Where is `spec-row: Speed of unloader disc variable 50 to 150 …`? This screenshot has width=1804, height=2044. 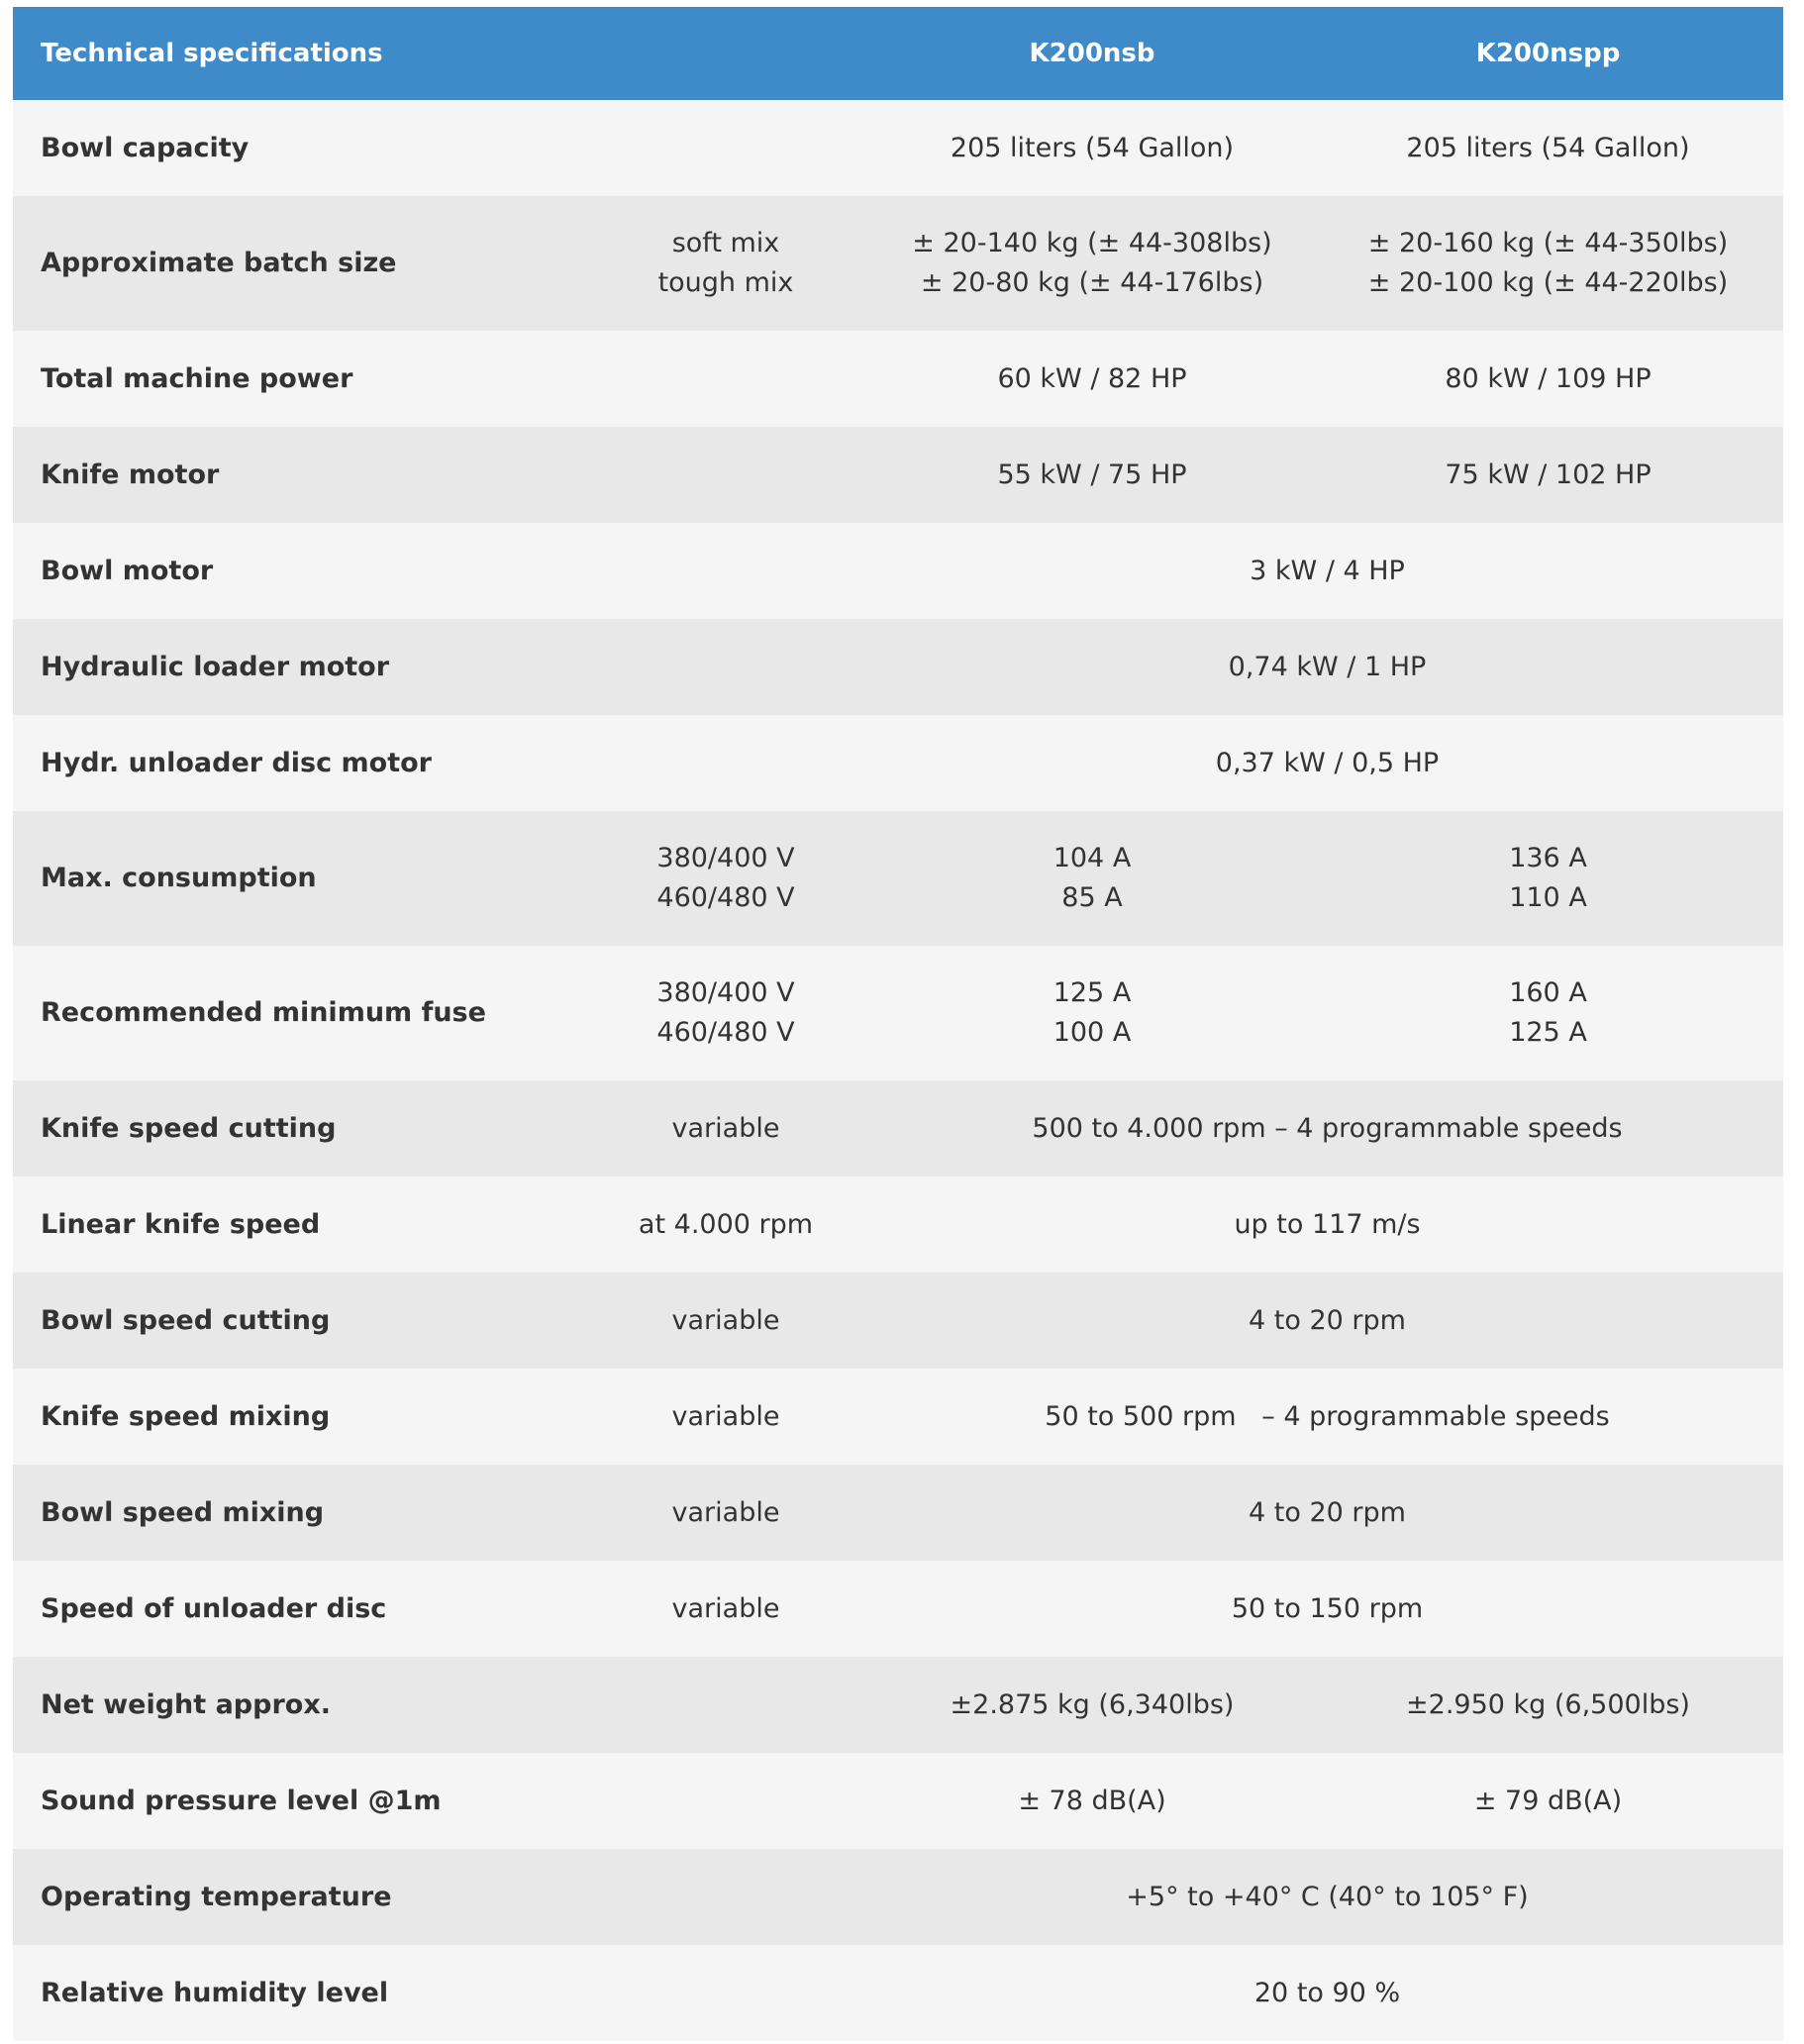 spec-row: Speed of unloader disc variable 50 to 150 … is located at coordinates (898, 1609).